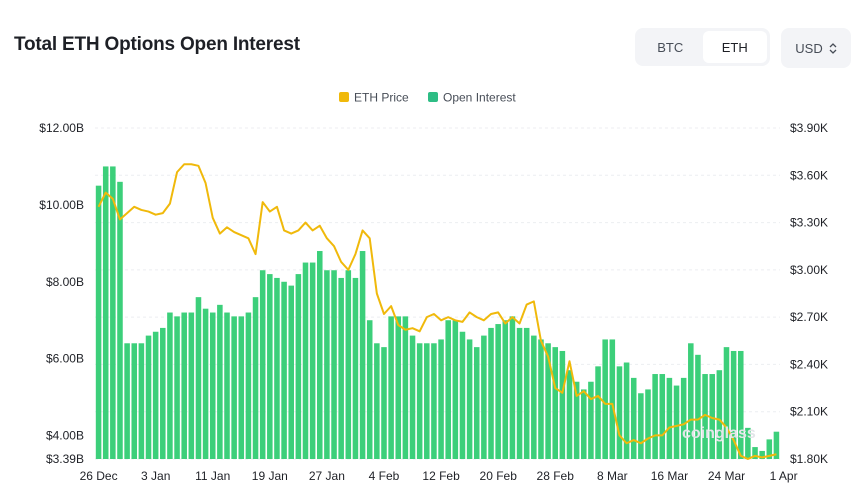  What do you see at coordinates (381, 98) in the screenshot?
I see `legend-label-price: ETH Price` at bounding box center [381, 98].